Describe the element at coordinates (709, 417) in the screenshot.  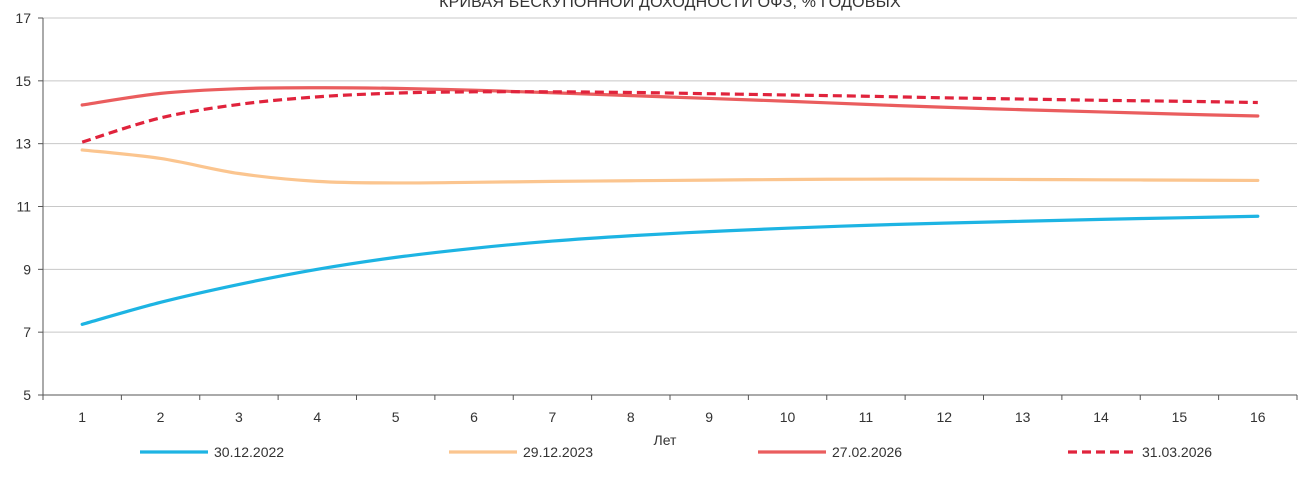
I see `x-tick-label-9: 9` at that location.